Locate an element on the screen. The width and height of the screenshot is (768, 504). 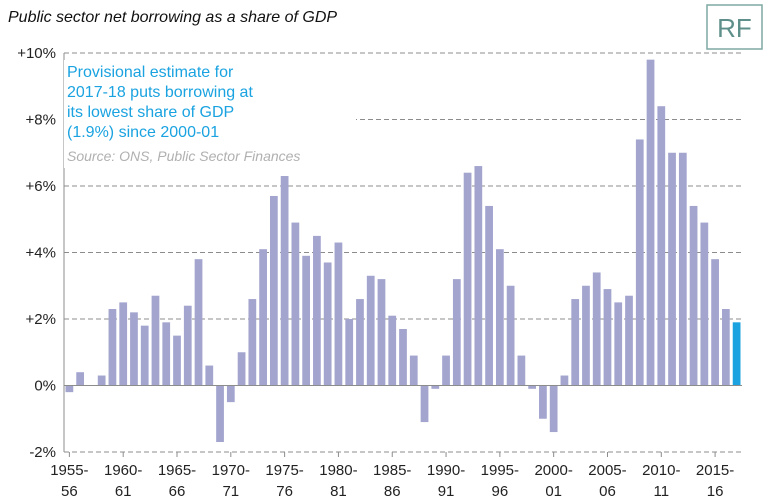
rf-logo: RF is located at coordinates (734, 27).